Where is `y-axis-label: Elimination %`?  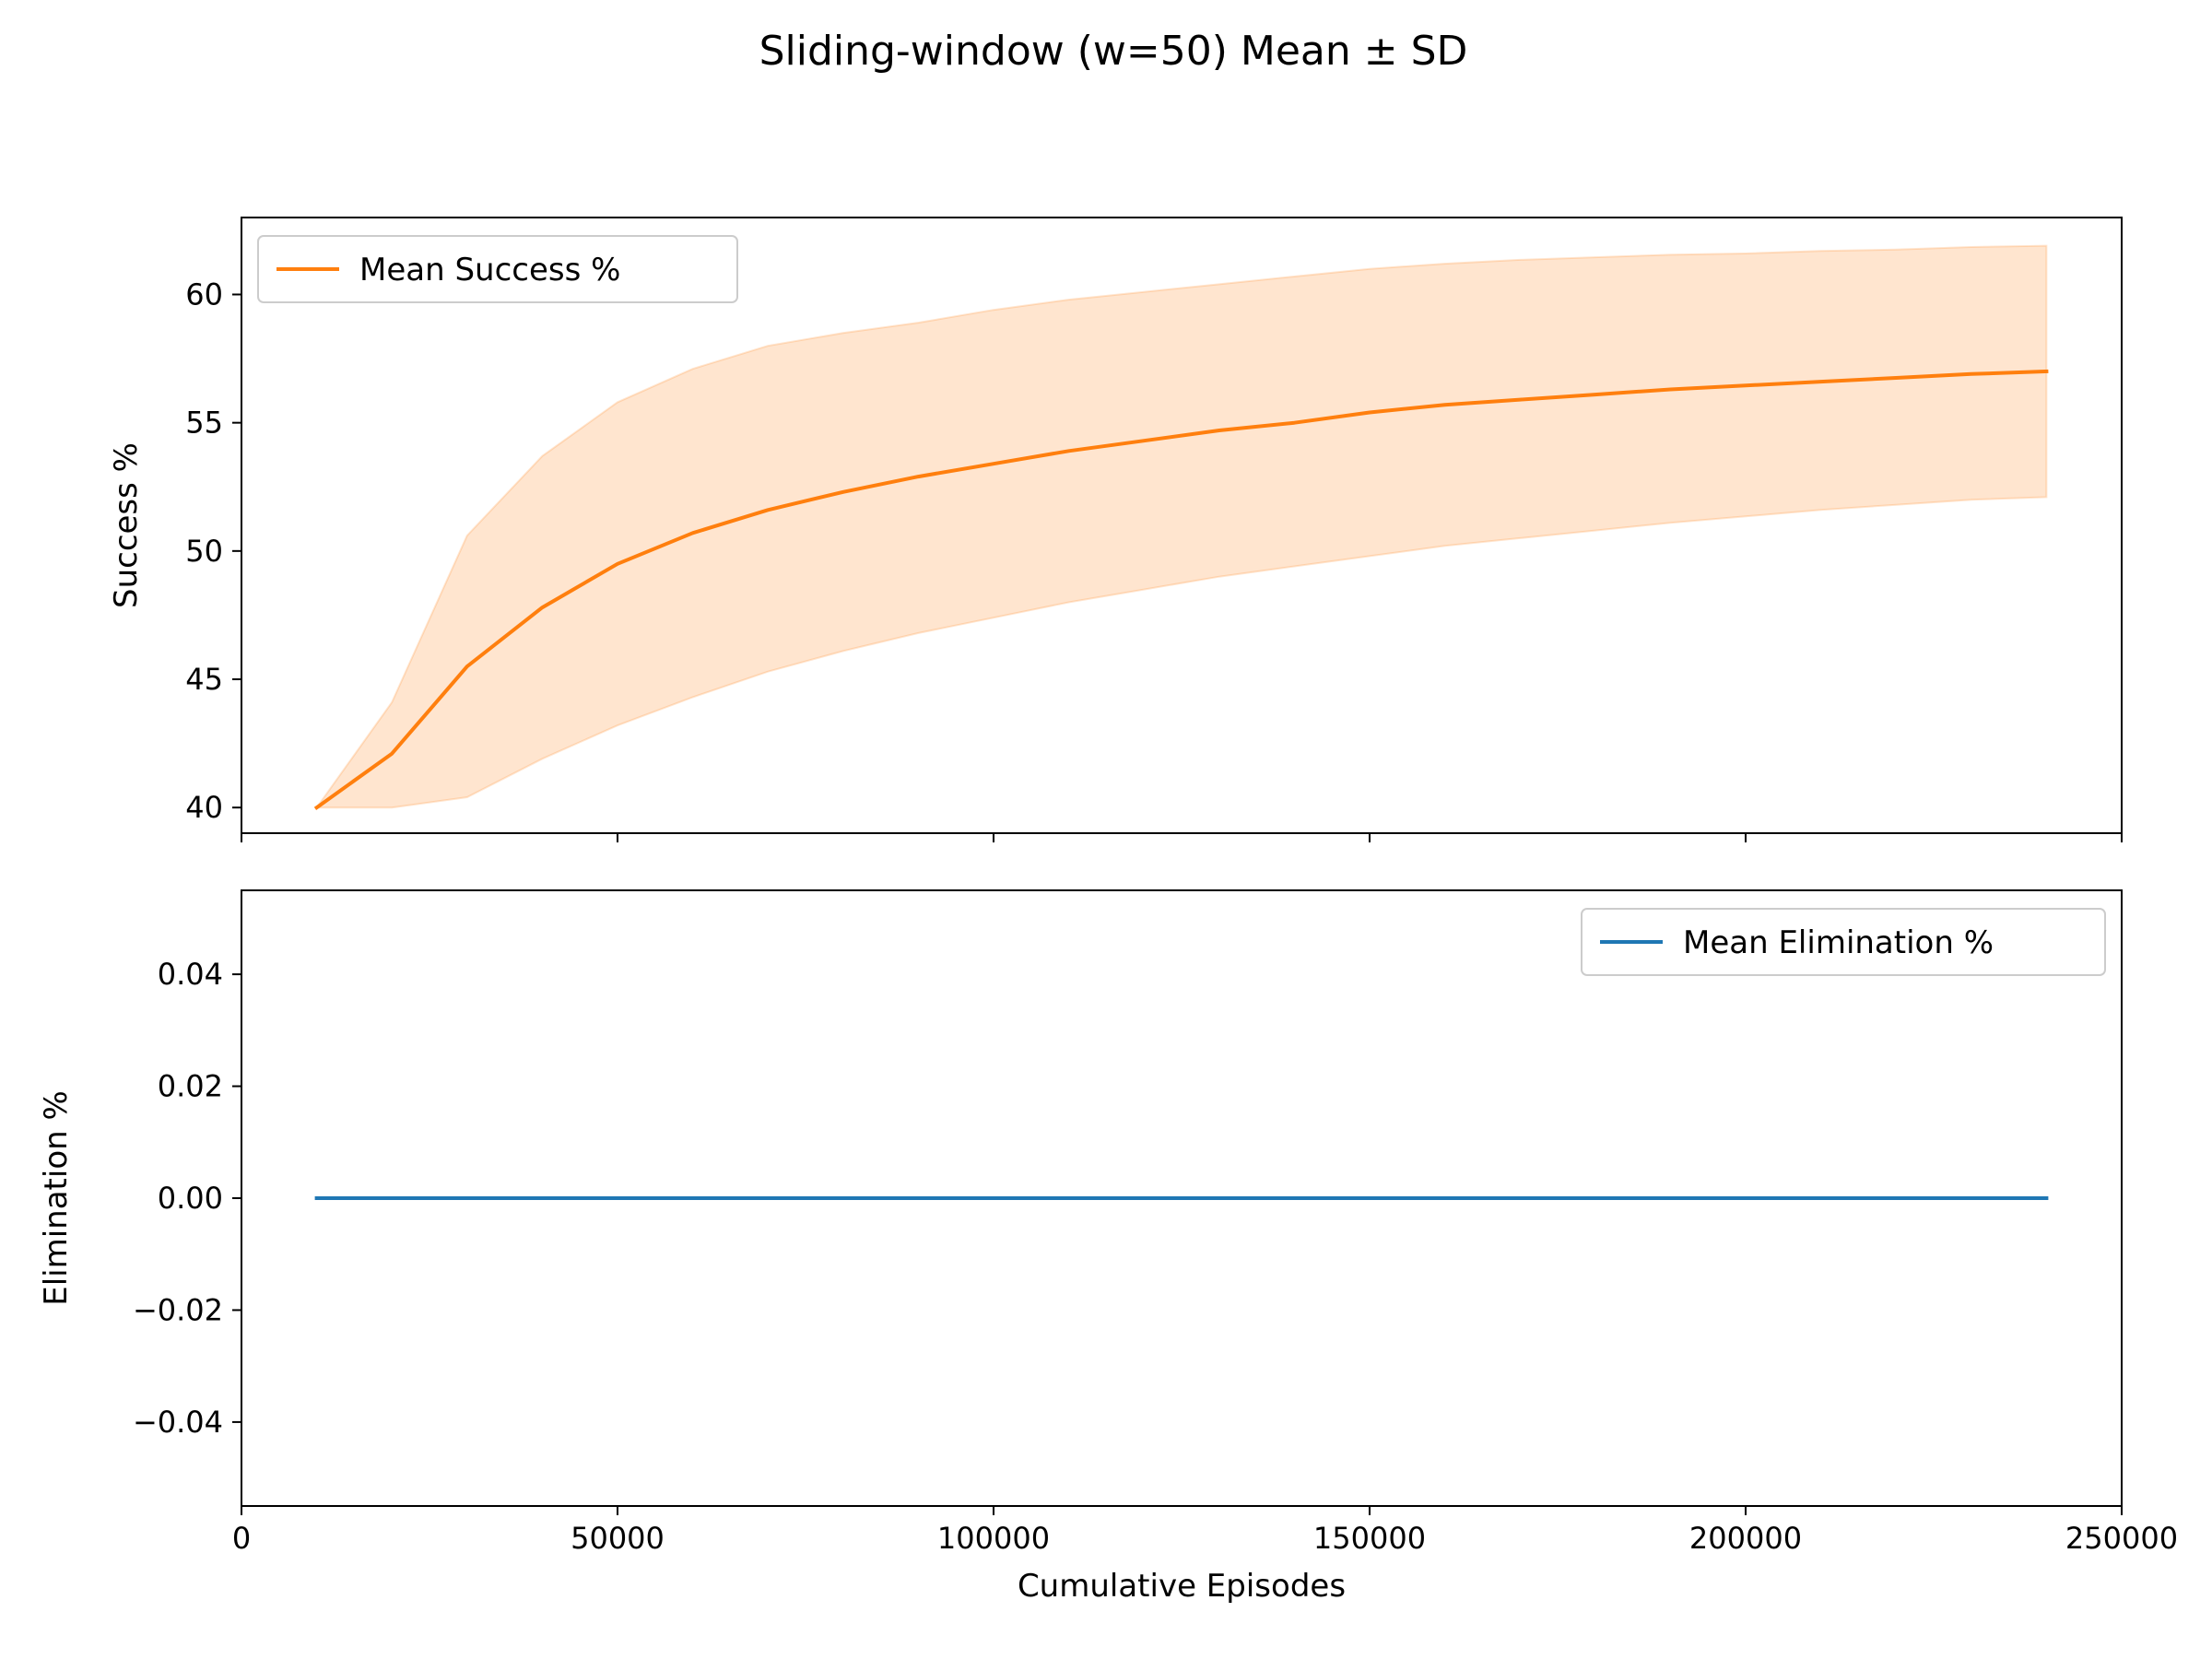 y-axis-label: Elimination % is located at coordinates (56, 1198).